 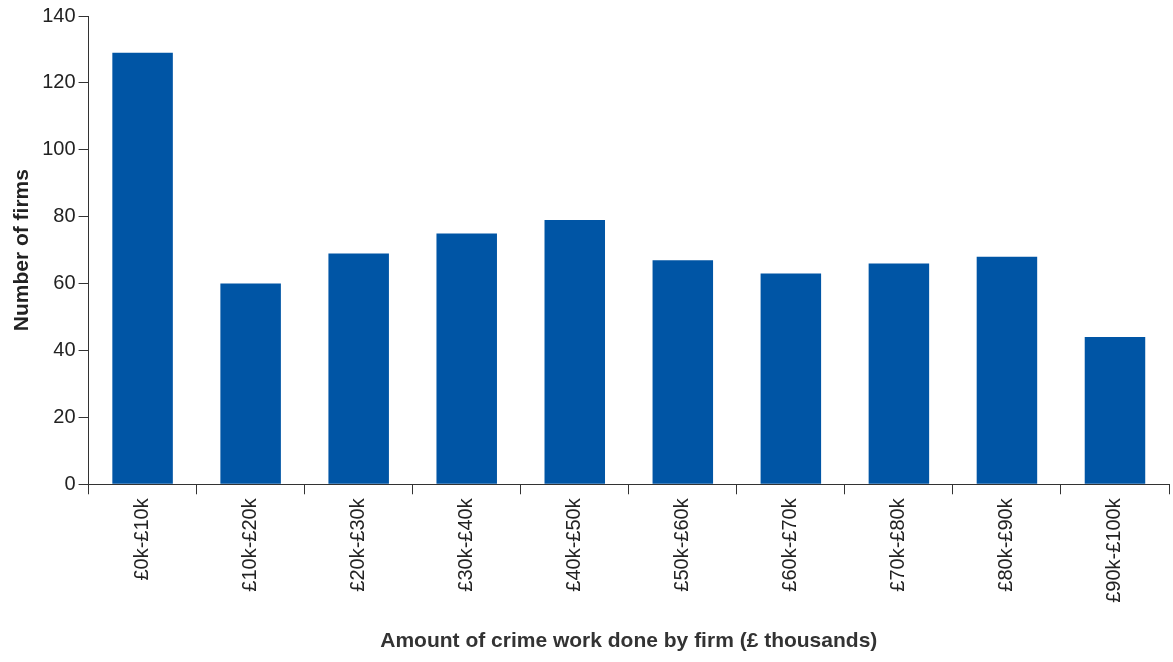 I want to click on x-axis-title: Amount of crime work done by firm (£ thousands), so click(x=629, y=640).